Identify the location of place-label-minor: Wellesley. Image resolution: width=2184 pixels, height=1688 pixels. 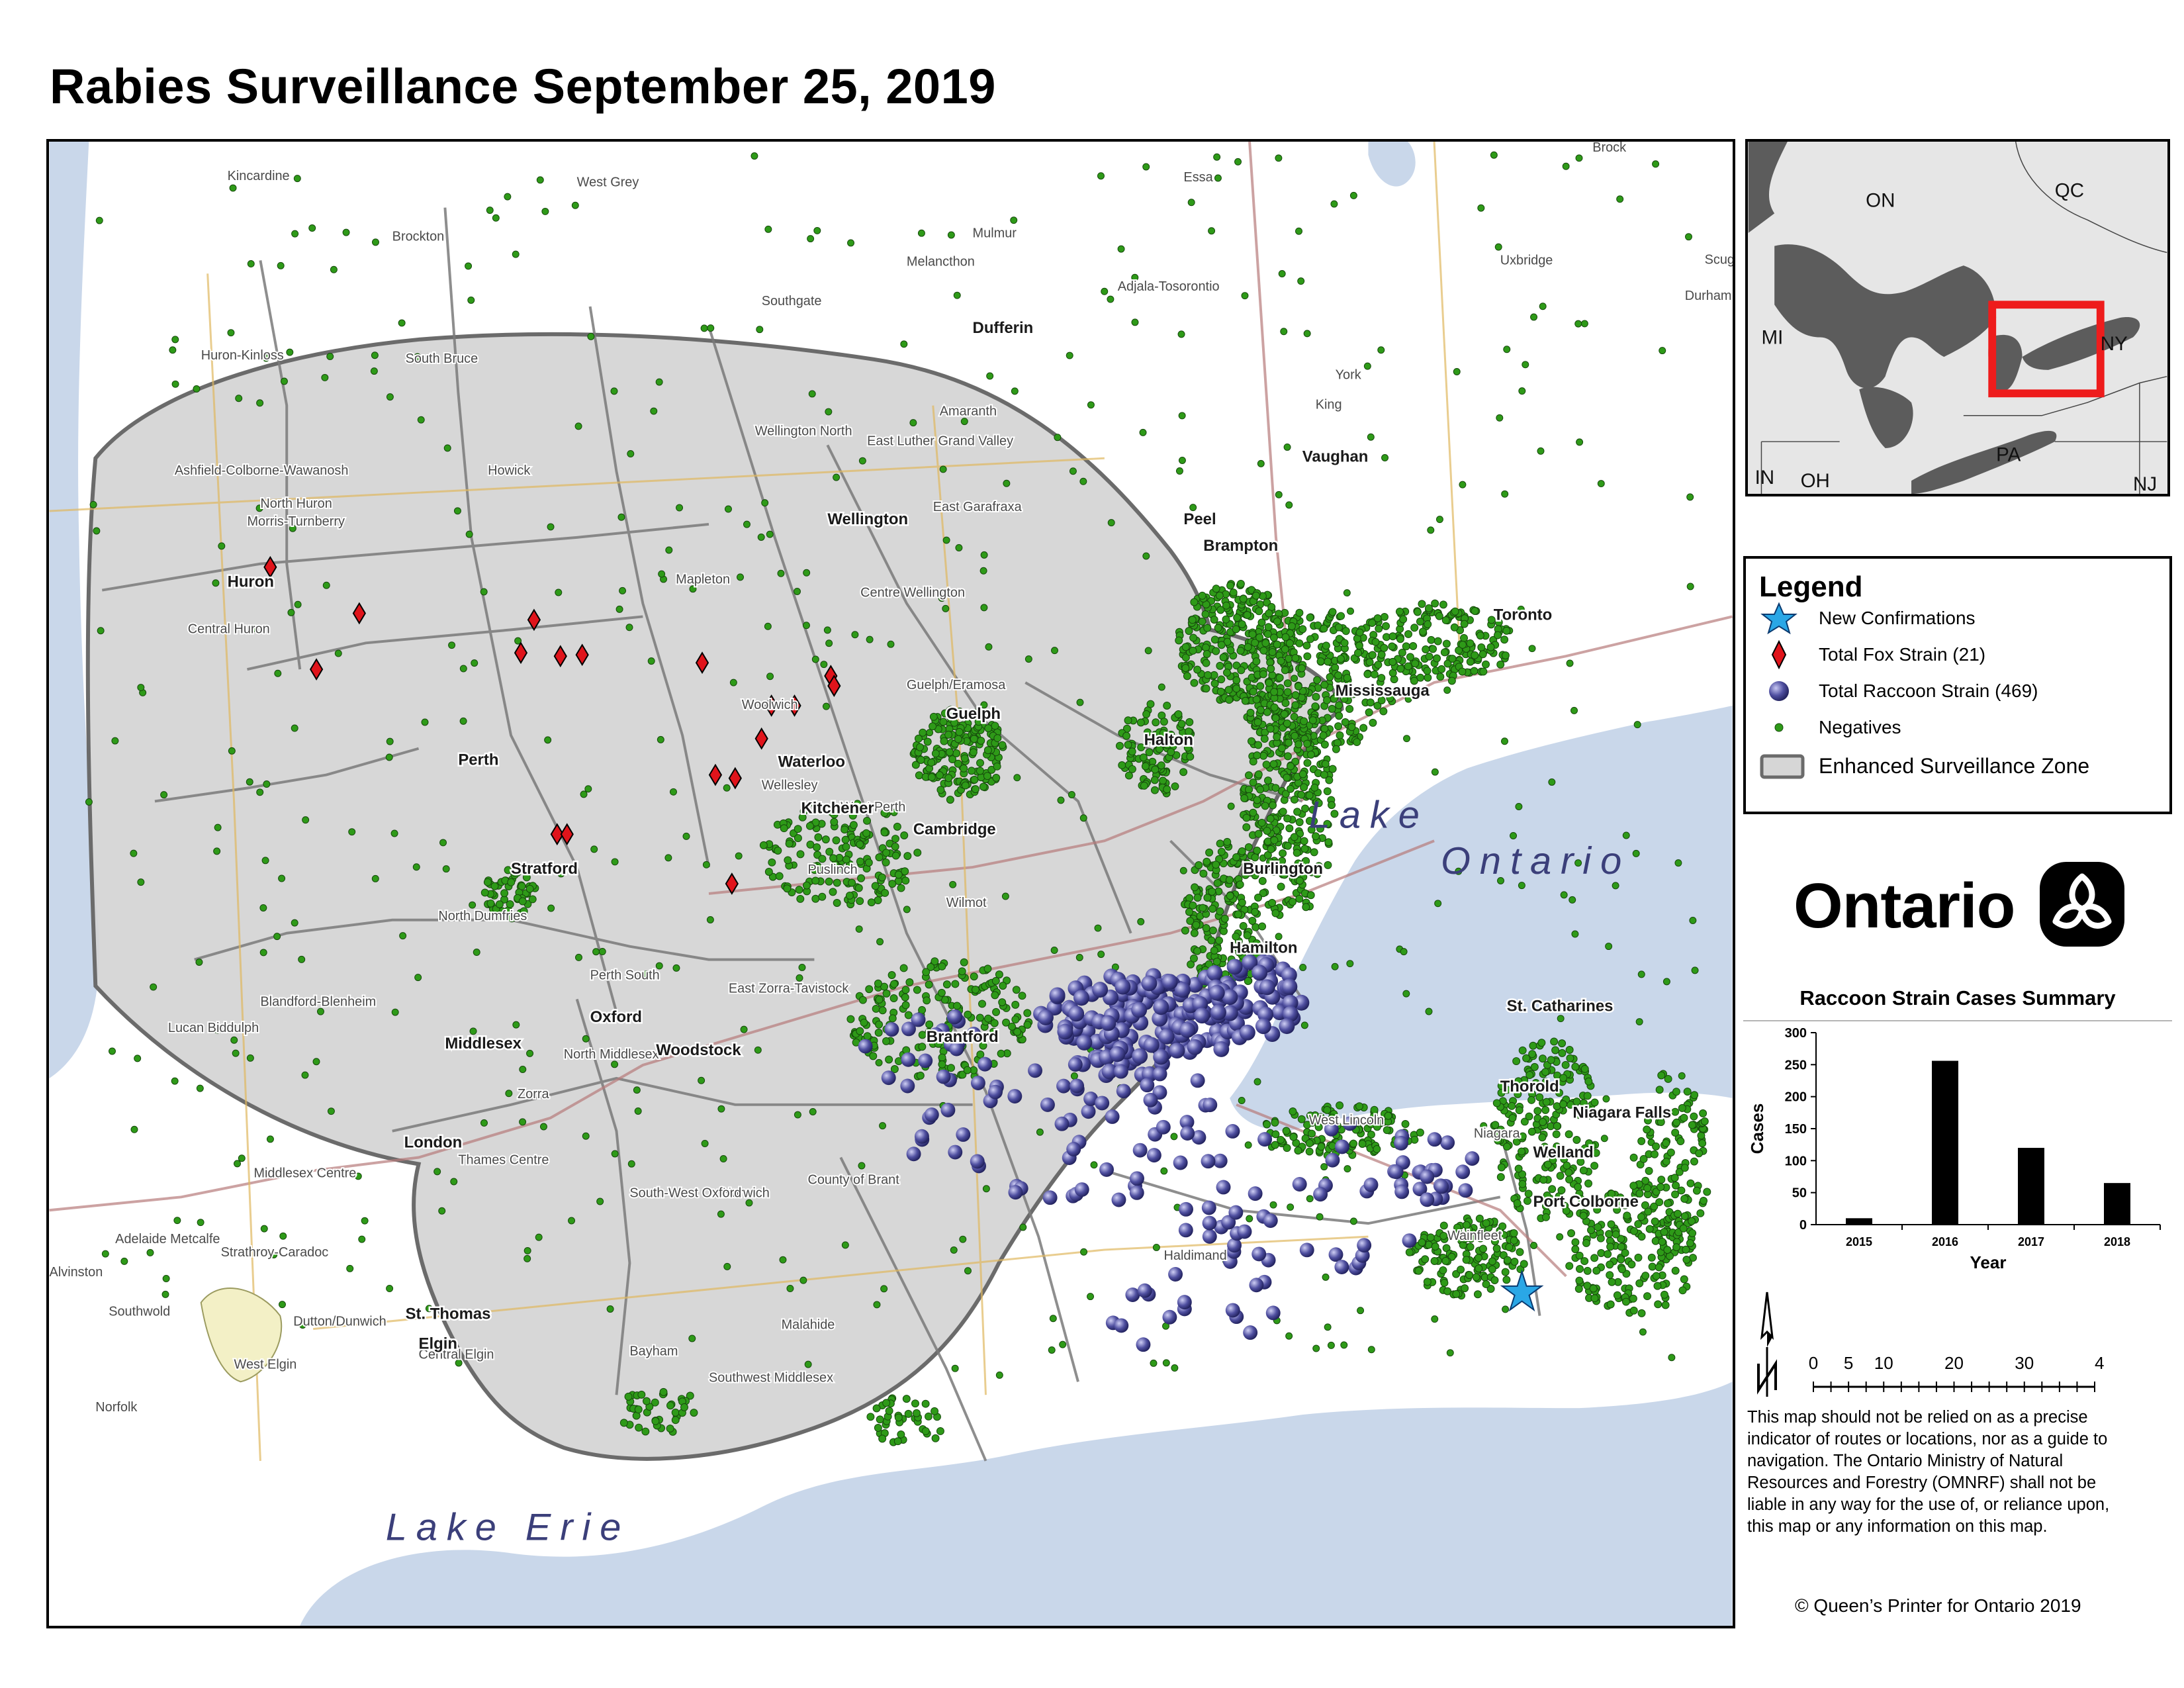
(790, 785).